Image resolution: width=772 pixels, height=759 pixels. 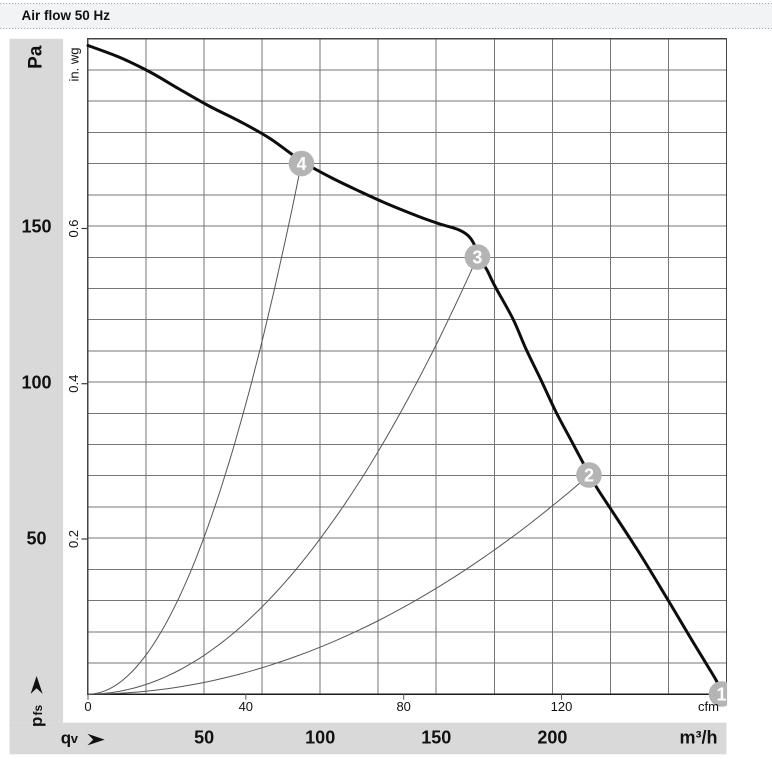 What do you see at coordinates (87, 706) in the screenshot?
I see `svg-text: 0` at bounding box center [87, 706].